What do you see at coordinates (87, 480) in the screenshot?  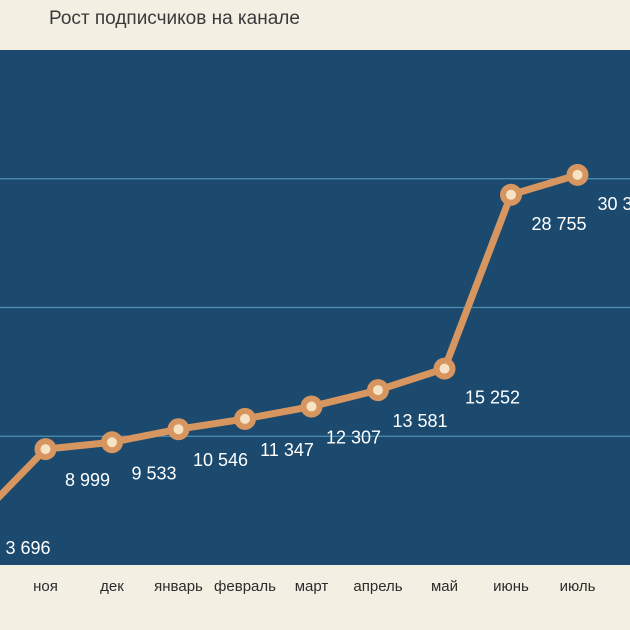 I see `data-label: 8 999` at bounding box center [87, 480].